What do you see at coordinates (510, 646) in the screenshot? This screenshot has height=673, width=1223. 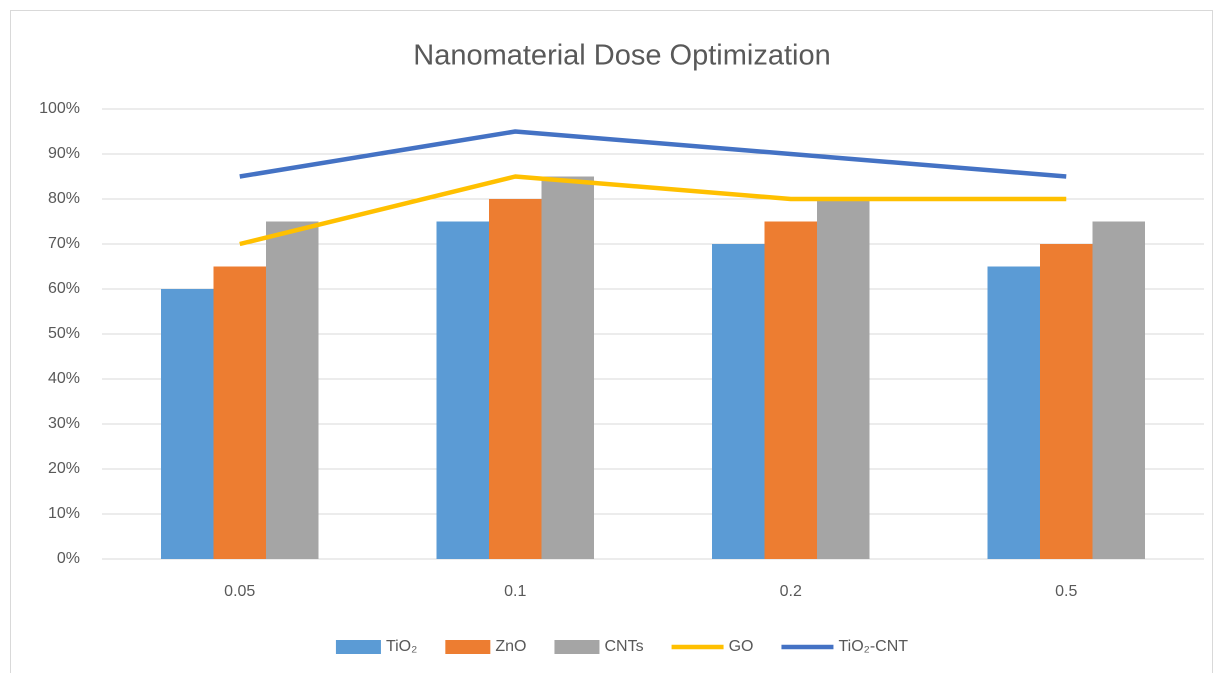 I see `legend-label: ZnO` at bounding box center [510, 646].